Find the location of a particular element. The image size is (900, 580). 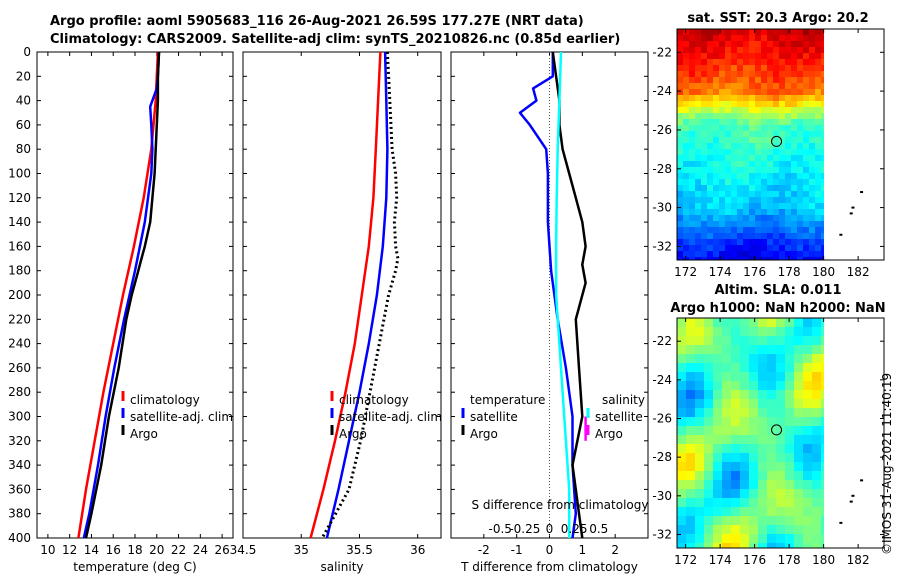

temperature-ytick-label: 0 is located at coordinates (27, 52).